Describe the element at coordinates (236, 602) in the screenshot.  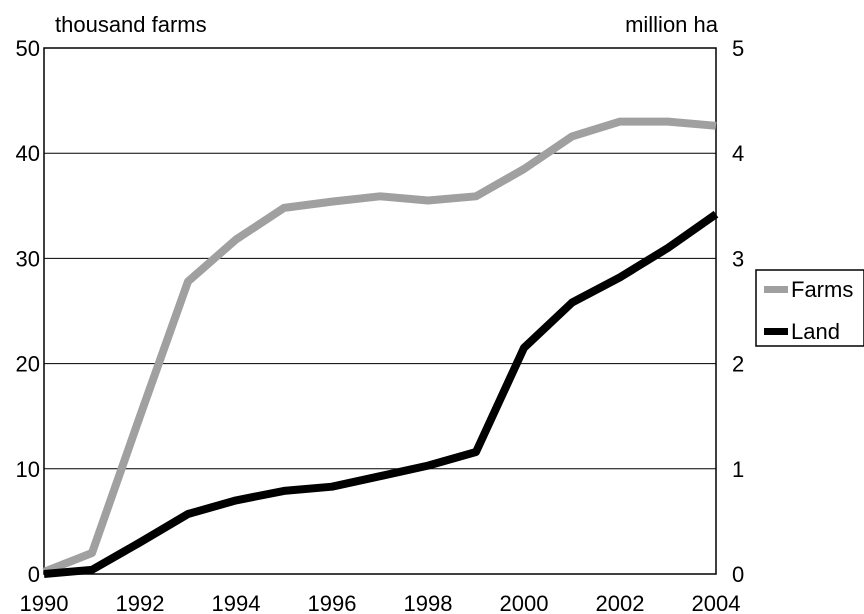
I see `x-tick-label: 1994` at that location.